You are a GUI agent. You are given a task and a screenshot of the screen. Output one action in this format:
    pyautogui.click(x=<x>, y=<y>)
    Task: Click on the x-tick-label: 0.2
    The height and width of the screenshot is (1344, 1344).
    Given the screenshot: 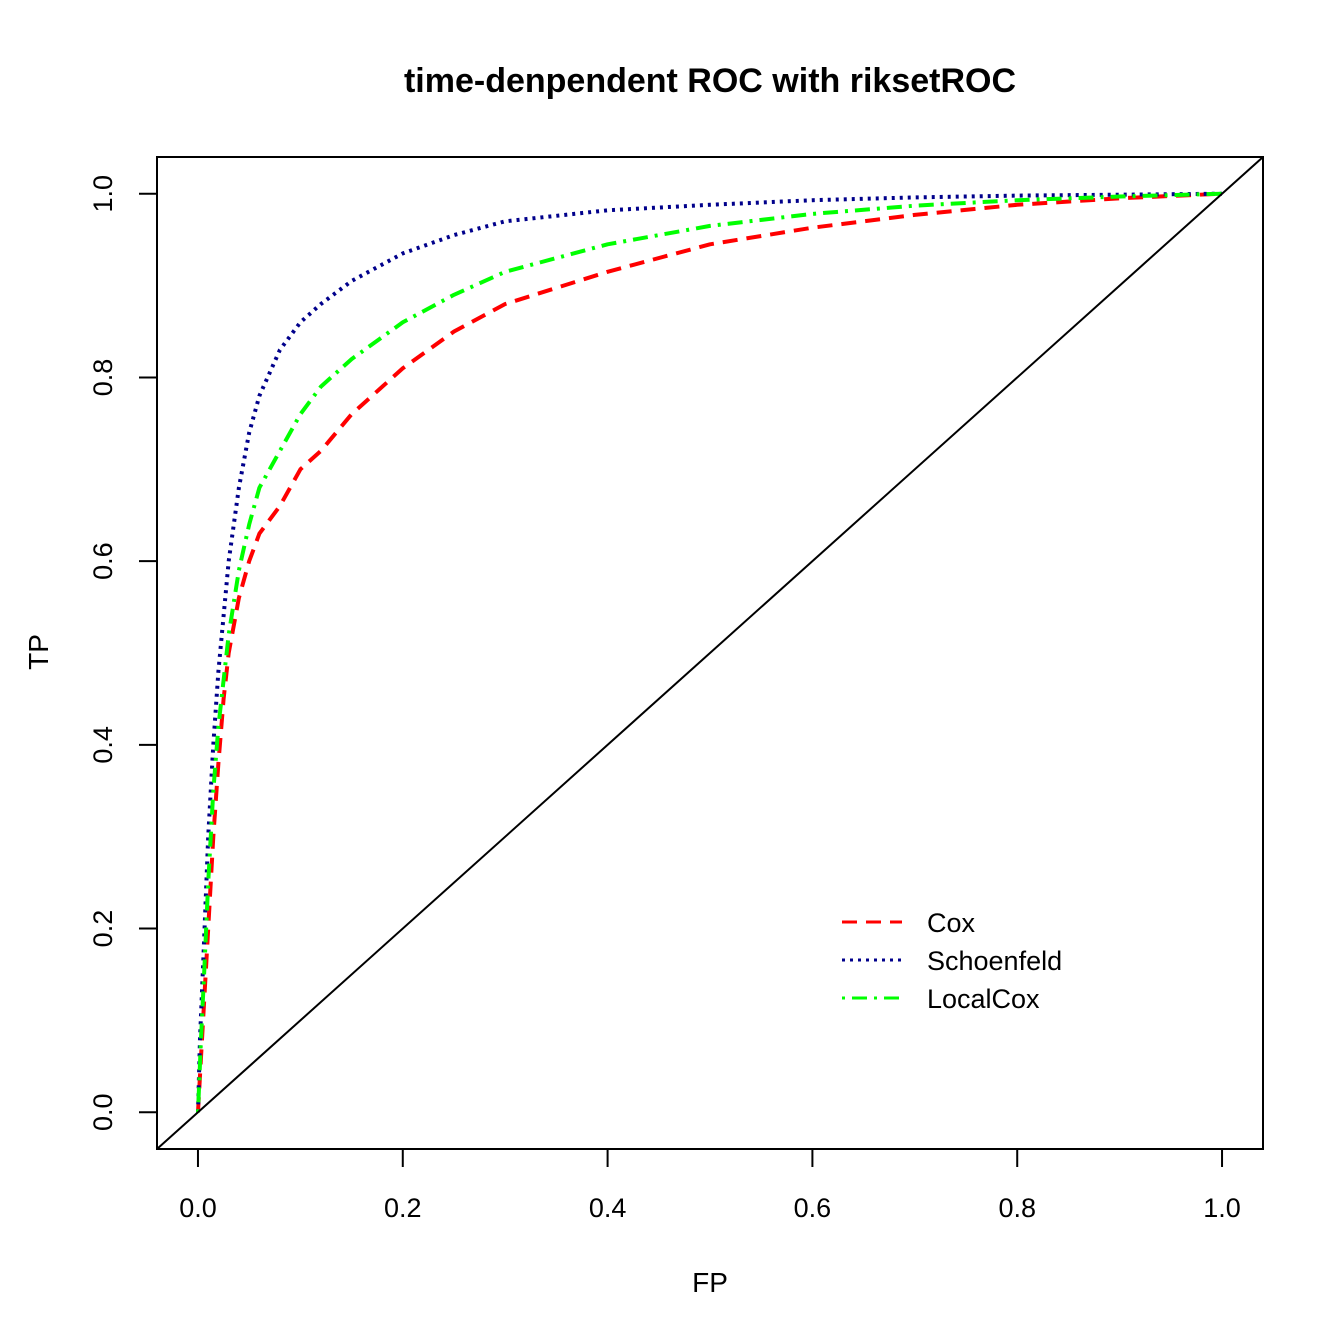 What is the action you would take?
    pyautogui.click(x=403, y=1208)
    